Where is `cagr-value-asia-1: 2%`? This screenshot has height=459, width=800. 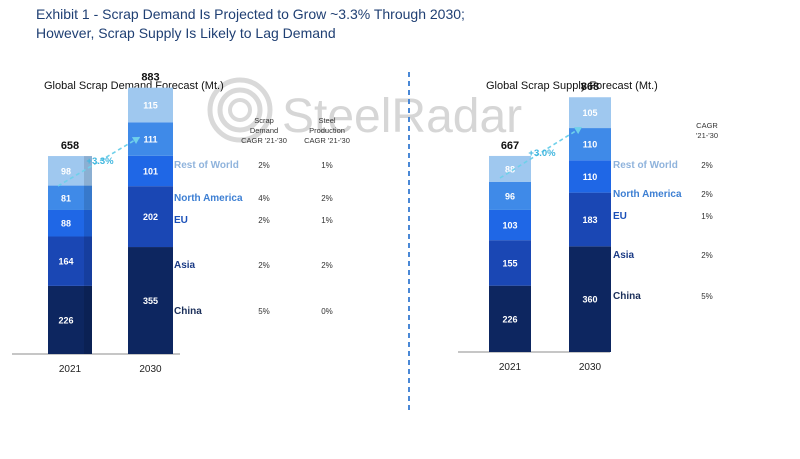 cagr-value-asia-1: 2% is located at coordinates (327, 265).